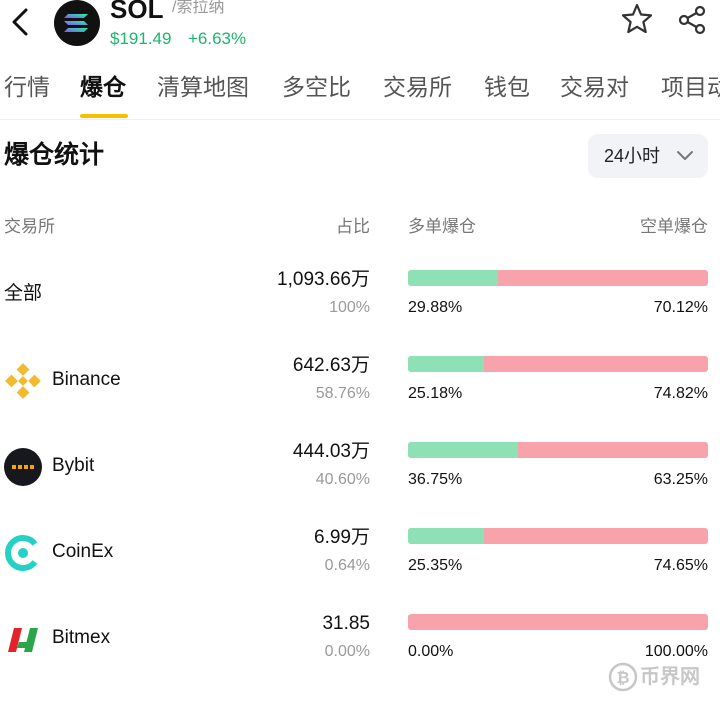  I want to click on price-change: +6.63%, so click(217, 38).